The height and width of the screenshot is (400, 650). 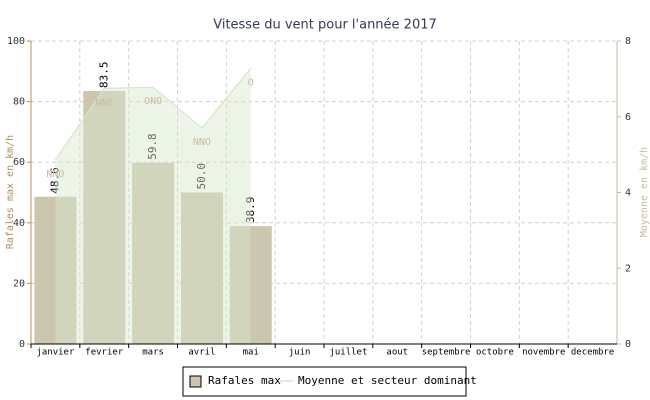 What do you see at coordinates (628, 41) in the screenshot?
I see `y2-tick-label: 8` at bounding box center [628, 41].